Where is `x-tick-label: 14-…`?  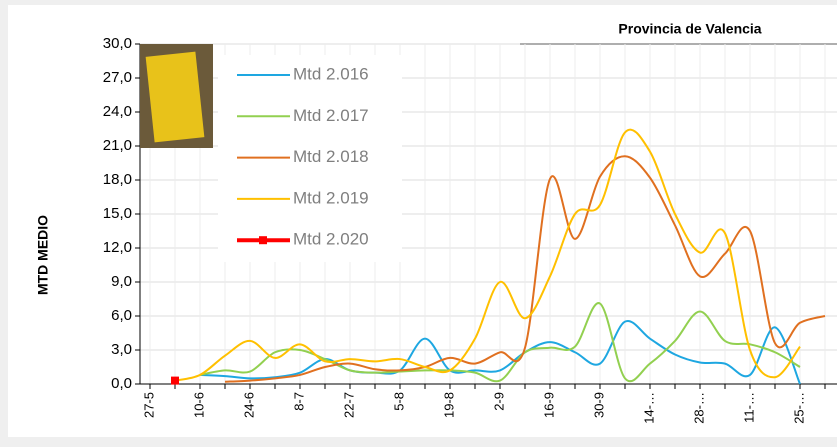
x-tick-label: 14-… is located at coordinates (648, 408).